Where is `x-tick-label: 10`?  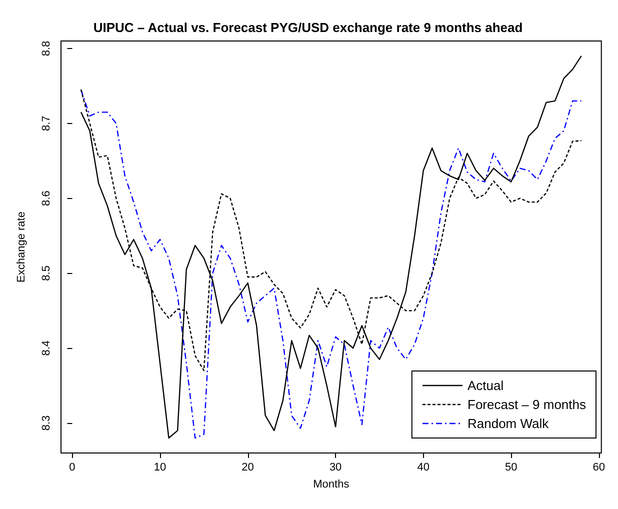 x-tick-label: 10 is located at coordinates (160, 468).